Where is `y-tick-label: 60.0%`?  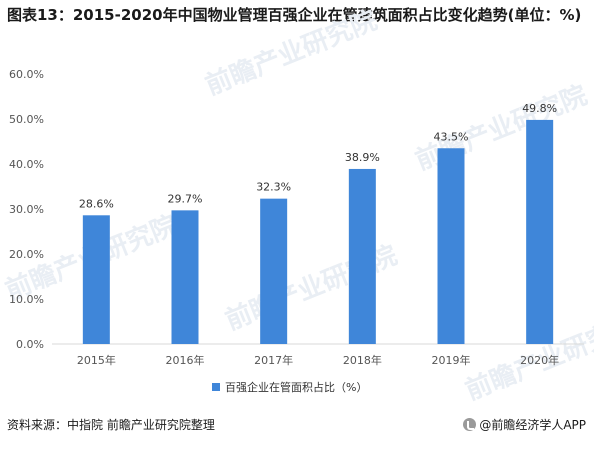
y-tick-label: 60.0% is located at coordinates (26, 74).